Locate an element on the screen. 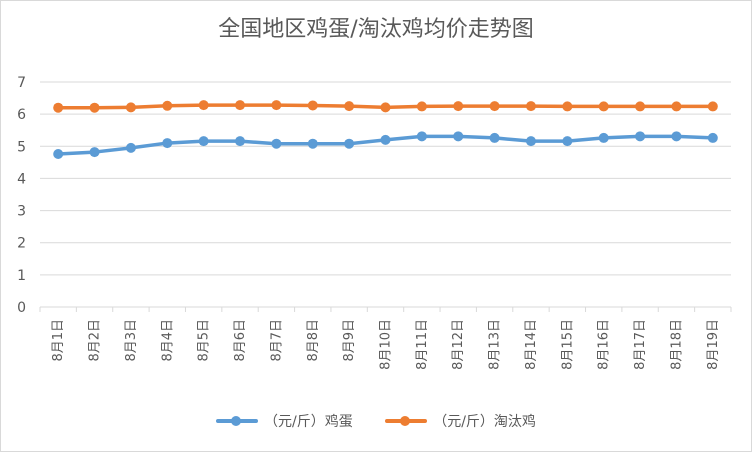 Image resolution: width=752 pixels, height=452 pixels. x-tick-label-12: 8月13日 is located at coordinates (495, 344).